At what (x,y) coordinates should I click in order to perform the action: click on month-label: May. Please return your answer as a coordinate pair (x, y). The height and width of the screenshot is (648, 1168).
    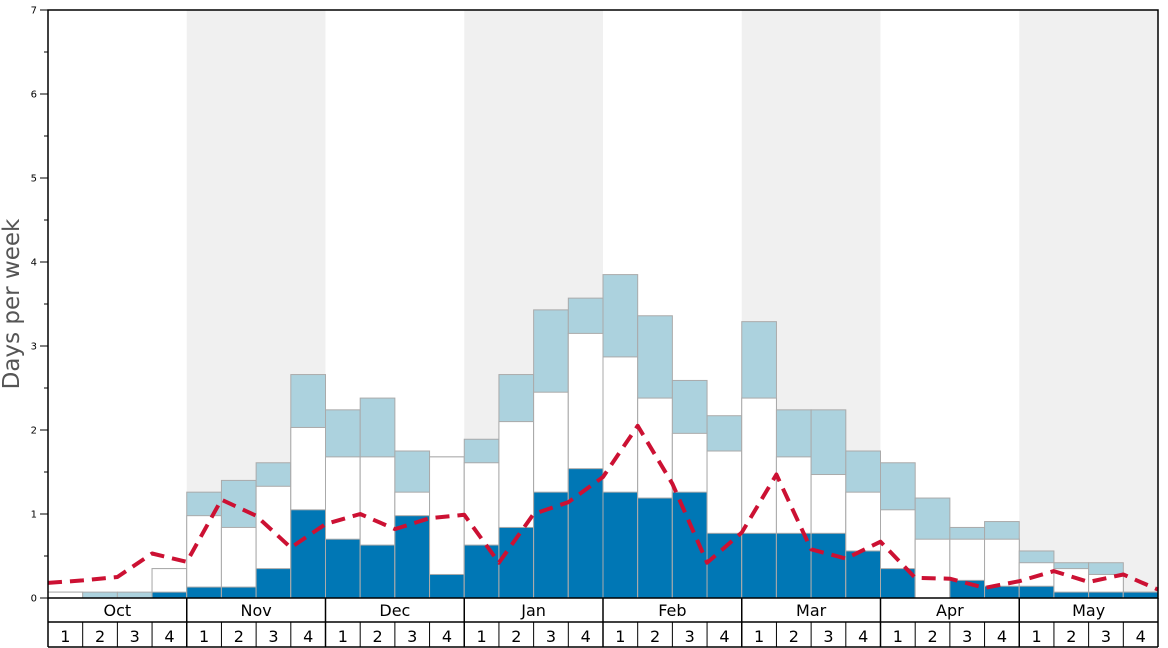
    Looking at the image, I should click on (1088, 610).